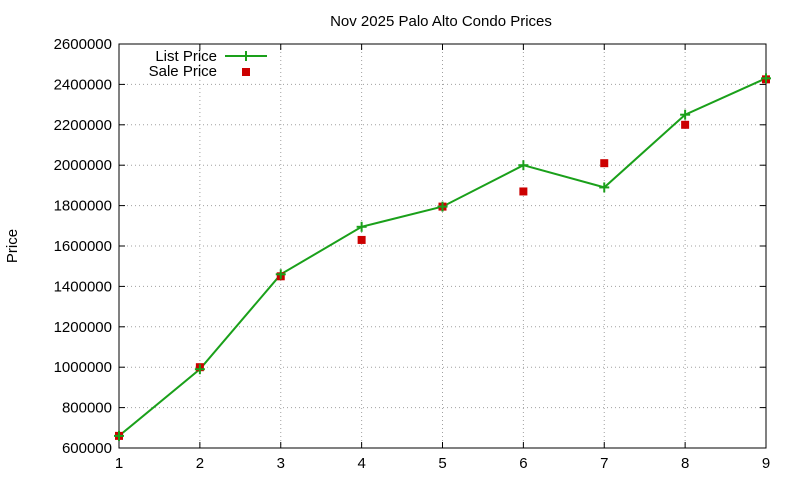 This screenshot has height=480, width=800. I want to click on y-tick-label: 2200000, so click(83, 125).